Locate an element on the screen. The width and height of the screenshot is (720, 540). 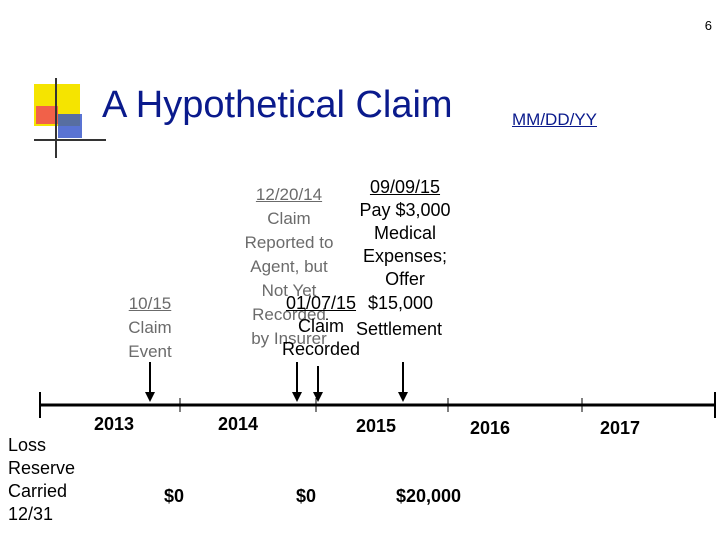
payment-line: Medical is located at coordinates (405, 233).